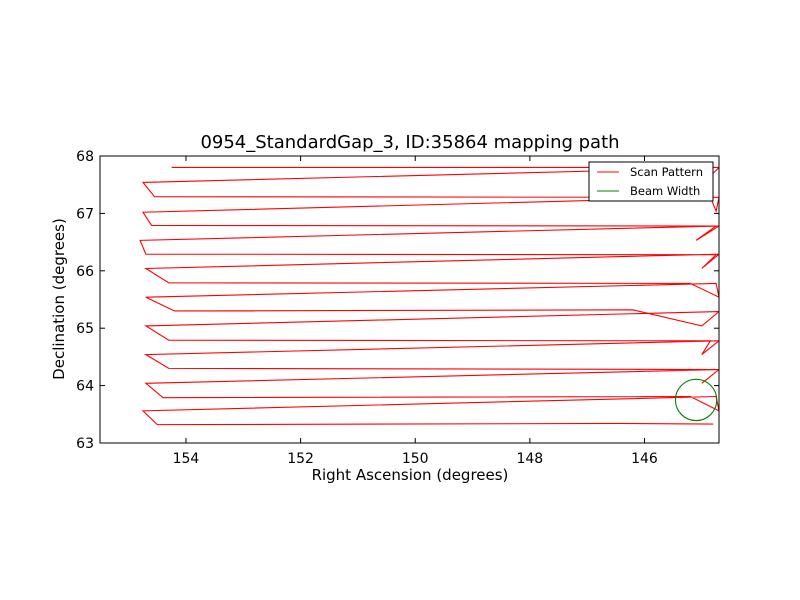 This screenshot has height=600, width=800. What do you see at coordinates (415, 459) in the screenshot?
I see `x-tick-label: 150` at bounding box center [415, 459].